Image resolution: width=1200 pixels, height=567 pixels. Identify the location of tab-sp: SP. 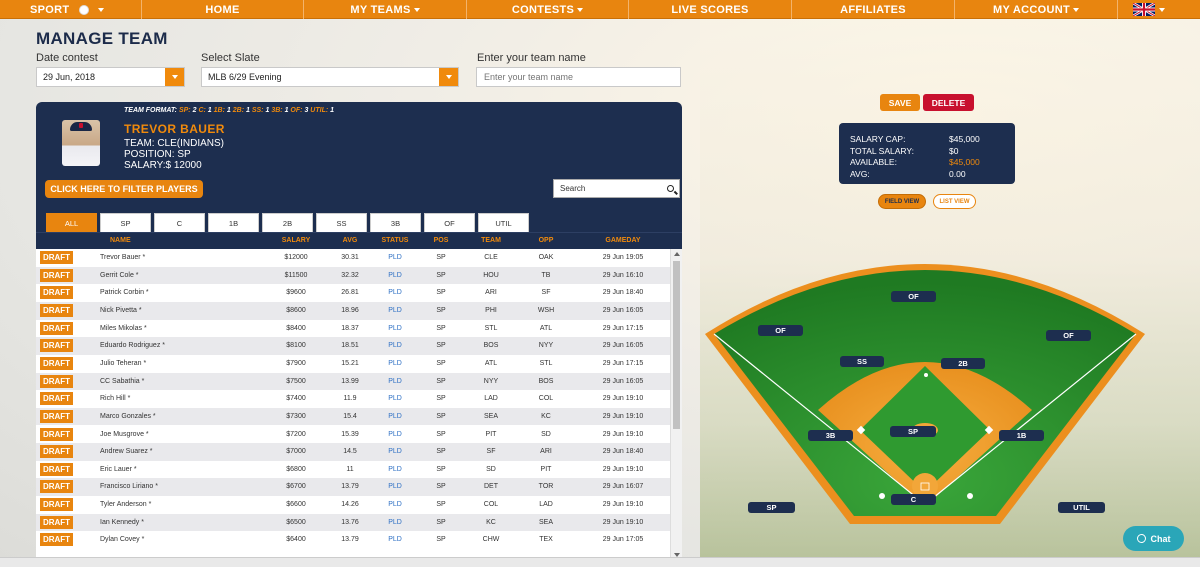
(125, 222).